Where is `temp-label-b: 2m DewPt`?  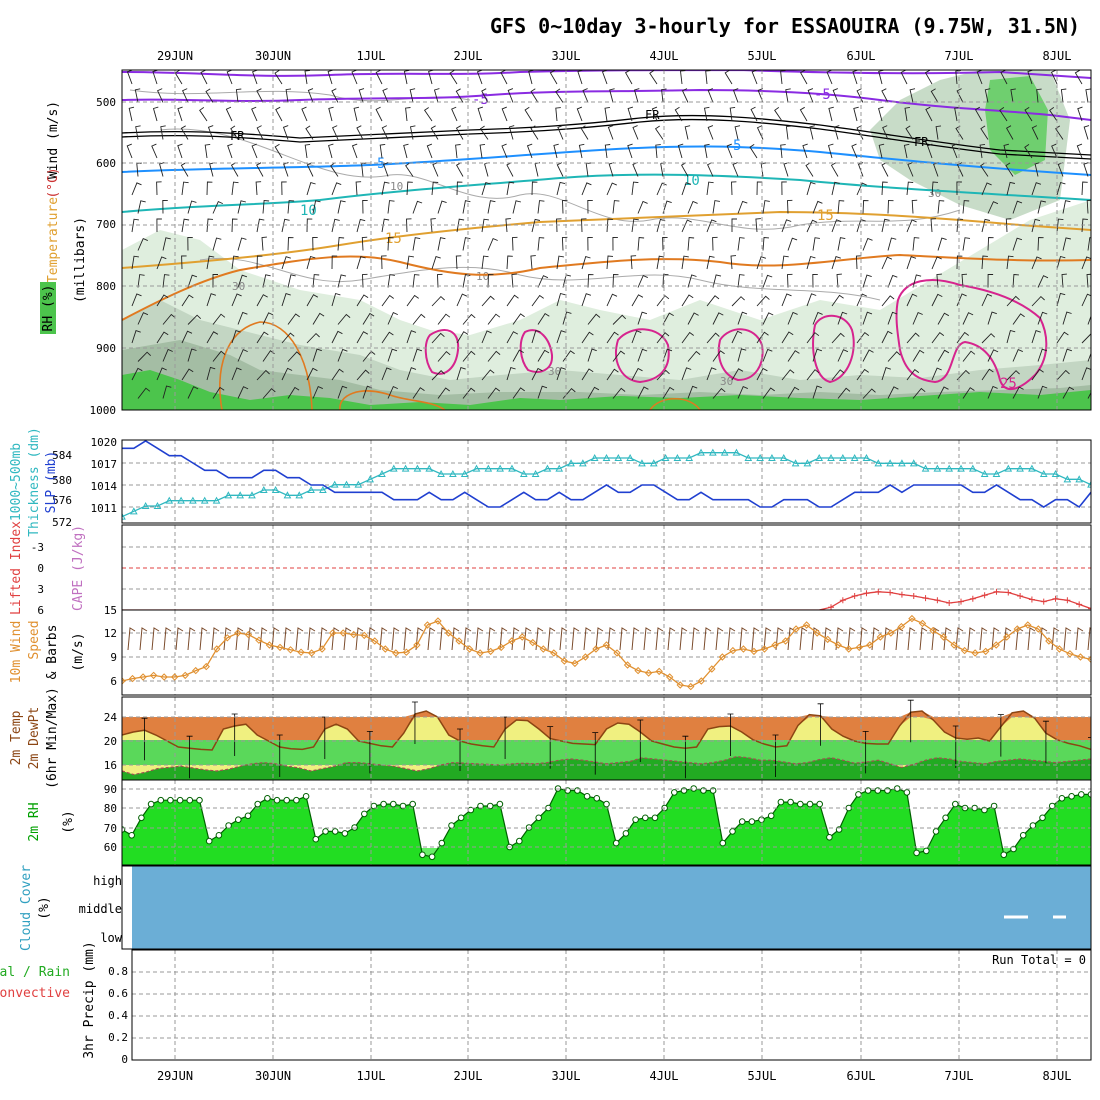 temp-label-b: 2m DewPt is located at coordinates (34, 738).